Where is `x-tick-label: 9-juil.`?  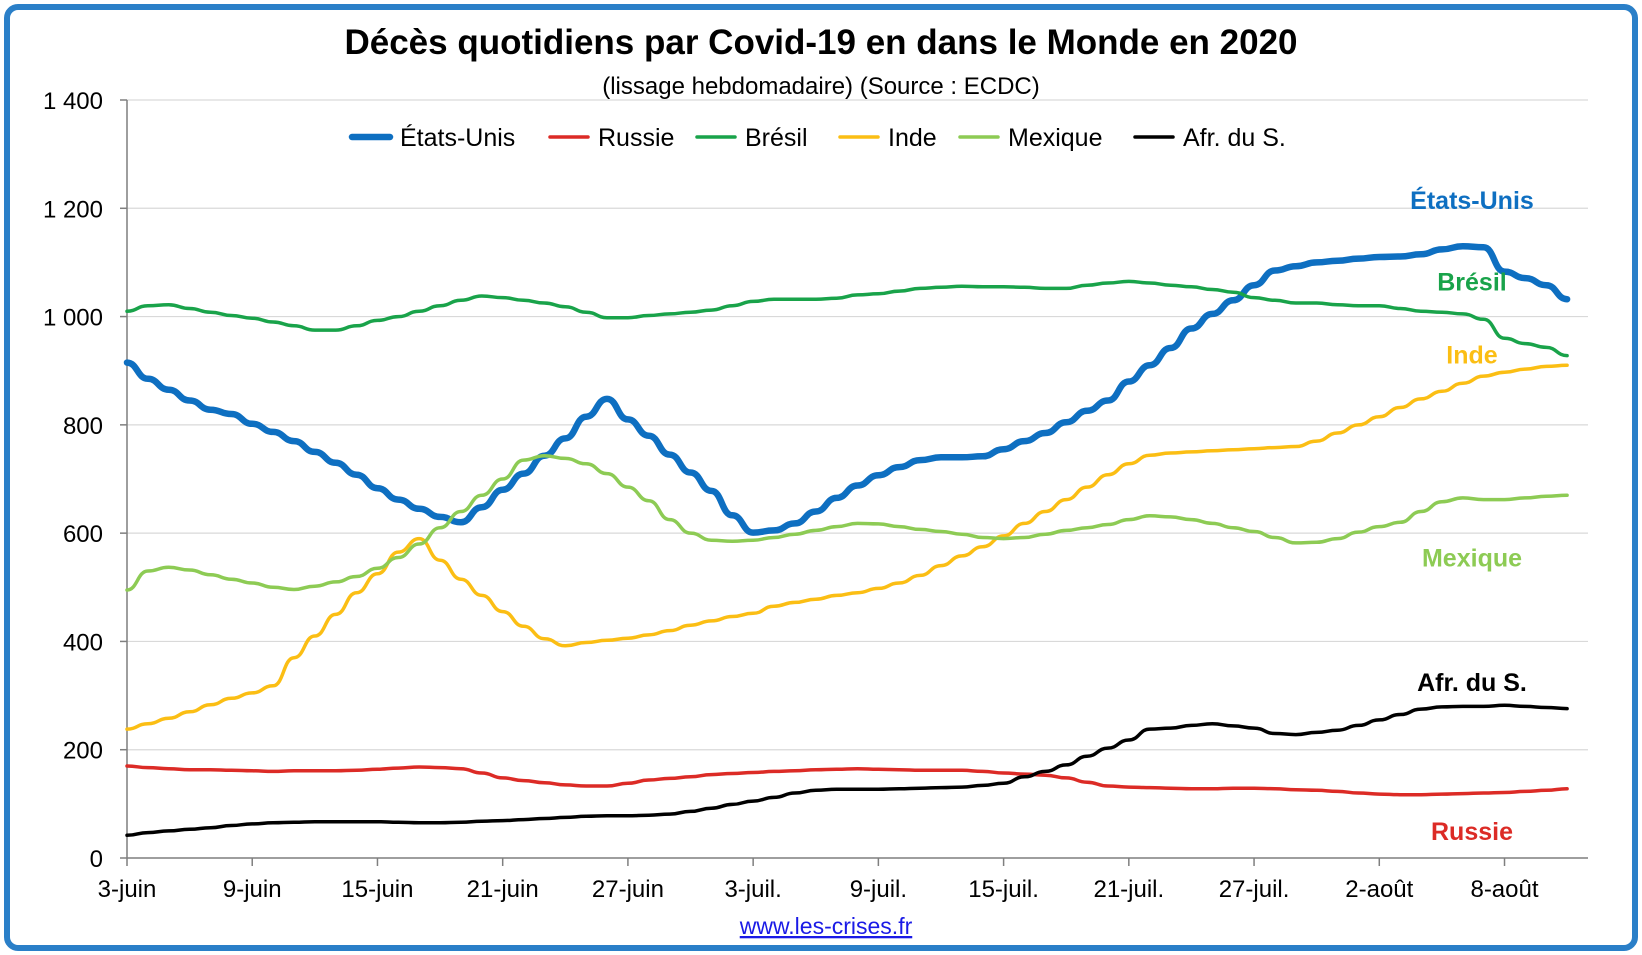
x-tick-label: 9-juil. is located at coordinates (878, 889).